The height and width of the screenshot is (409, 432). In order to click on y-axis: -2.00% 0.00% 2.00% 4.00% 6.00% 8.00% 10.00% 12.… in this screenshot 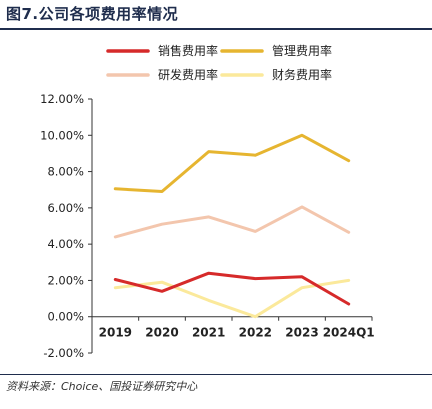, I will do `click(66, 226)`.